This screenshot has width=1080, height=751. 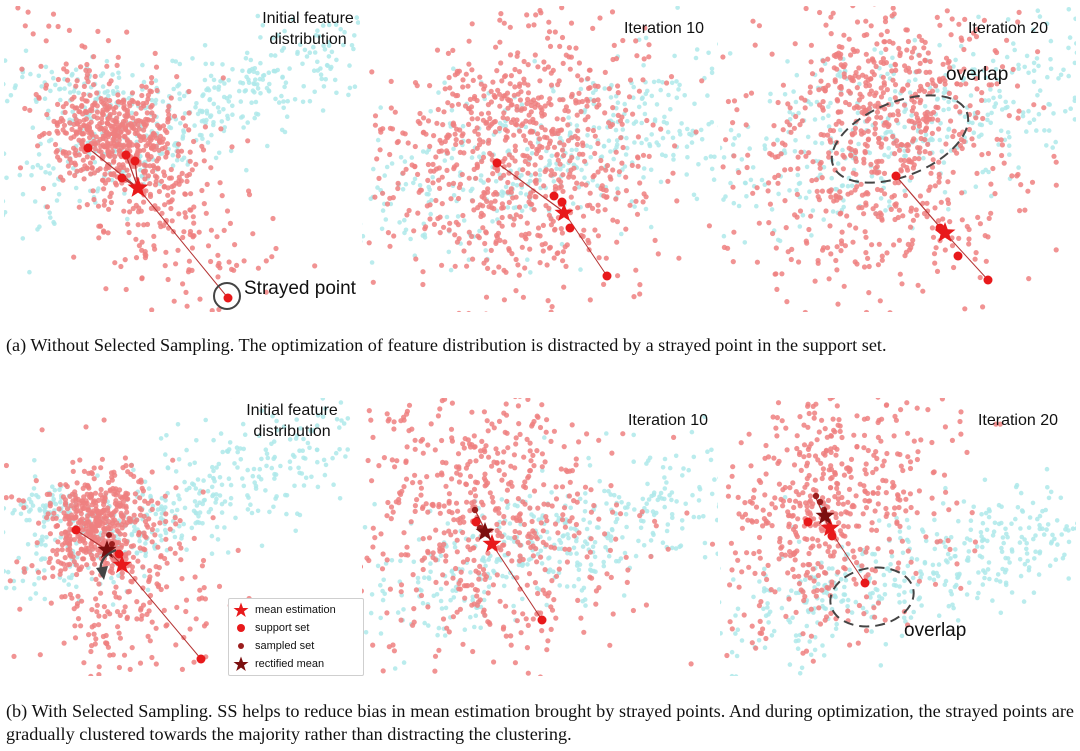 What do you see at coordinates (900, 139) in the screenshot?
I see `overlap-ellipse` at bounding box center [900, 139].